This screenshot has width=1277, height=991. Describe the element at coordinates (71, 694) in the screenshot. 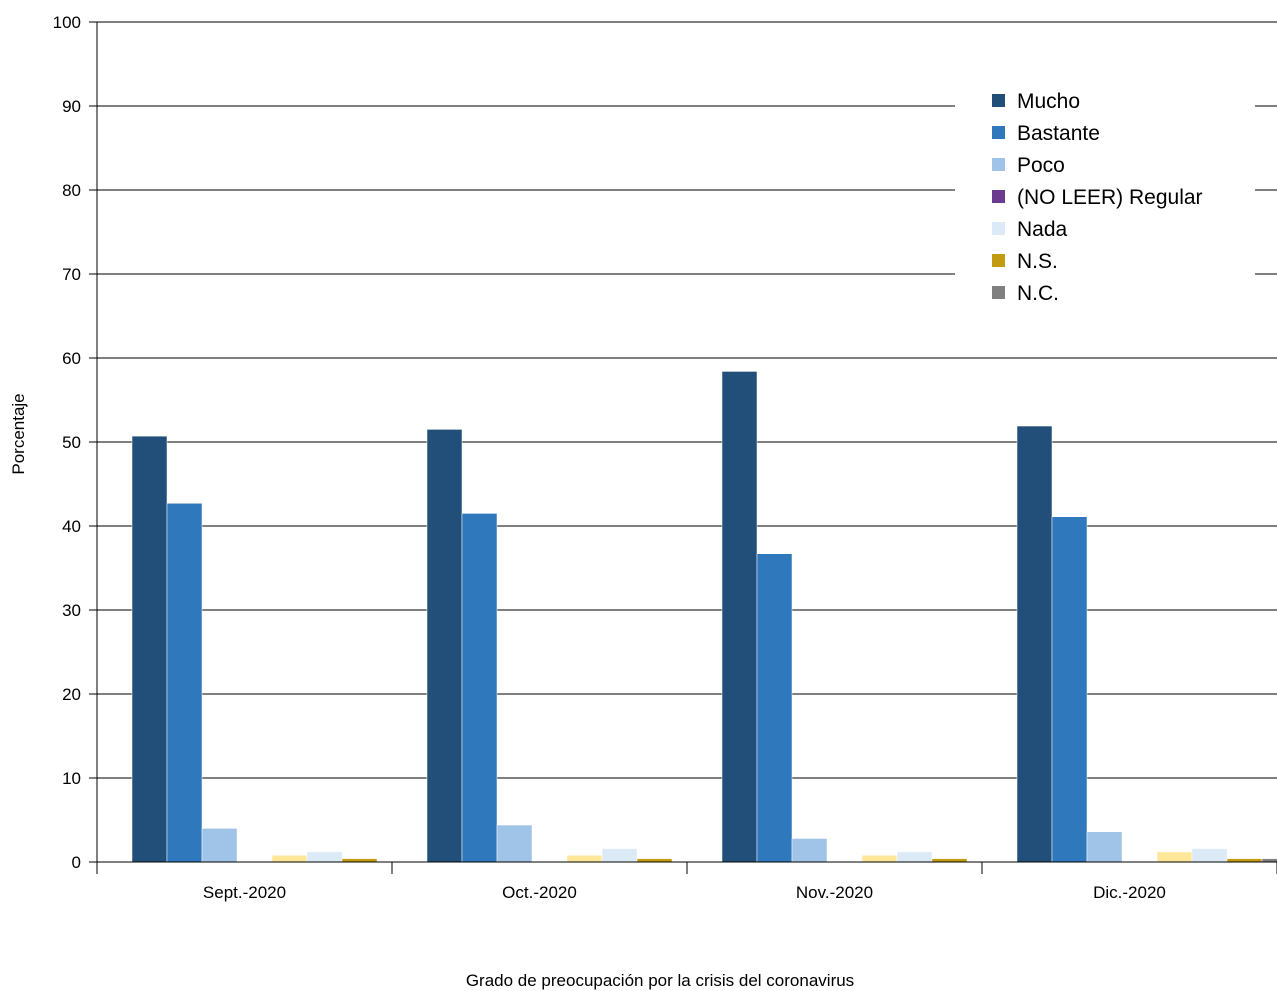

I see `y-tick-label: 20` at that location.